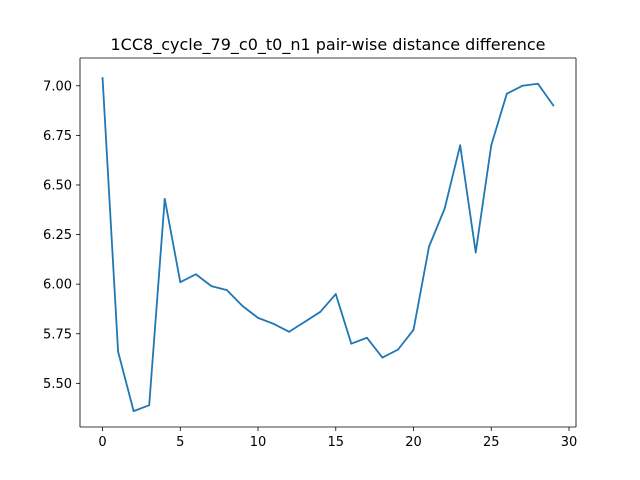  I want to click on y-tick-label: 6.25, so click(57, 235).